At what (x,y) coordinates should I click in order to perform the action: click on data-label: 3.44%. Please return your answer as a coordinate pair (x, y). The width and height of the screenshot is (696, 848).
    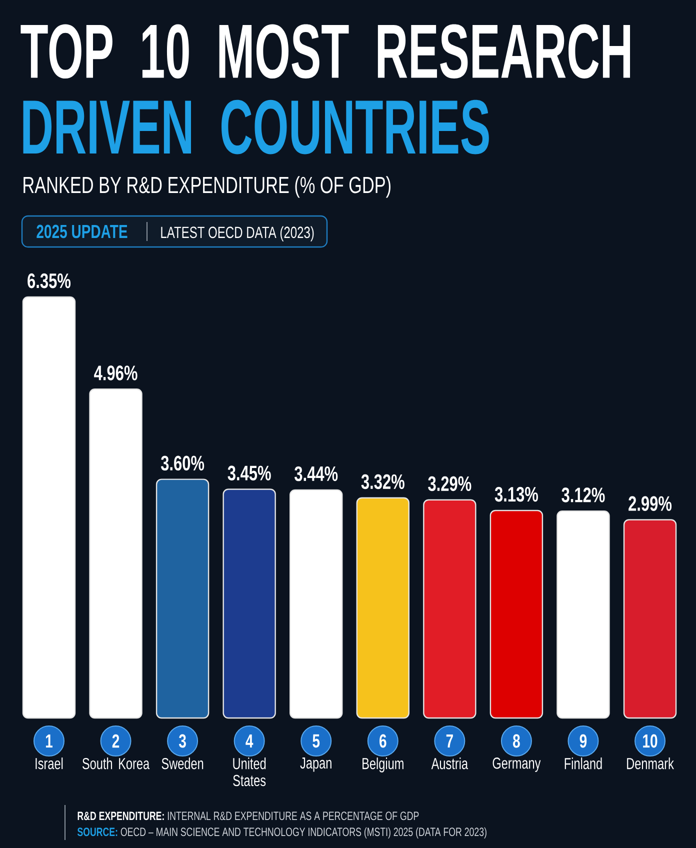
    Looking at the image, I should click on (316, 474).